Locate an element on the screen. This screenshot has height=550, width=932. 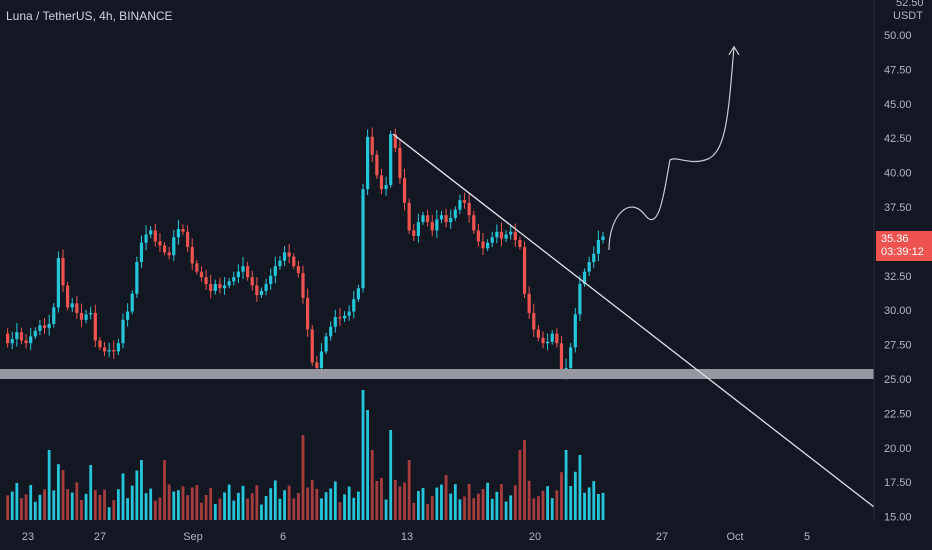
time-tick-label: 20 is located at coordinates (535, 537).